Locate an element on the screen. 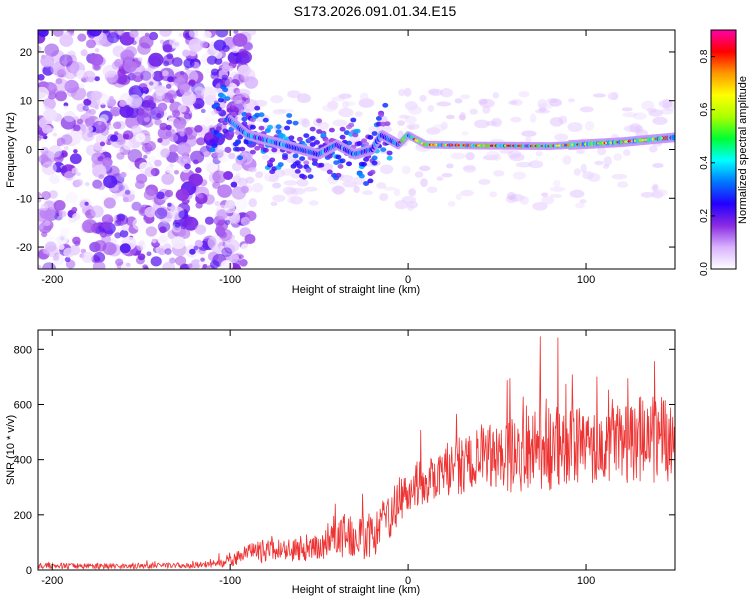 The image size is (750, 605). y-tick-label: 0 is located at coordinates (29, 571).